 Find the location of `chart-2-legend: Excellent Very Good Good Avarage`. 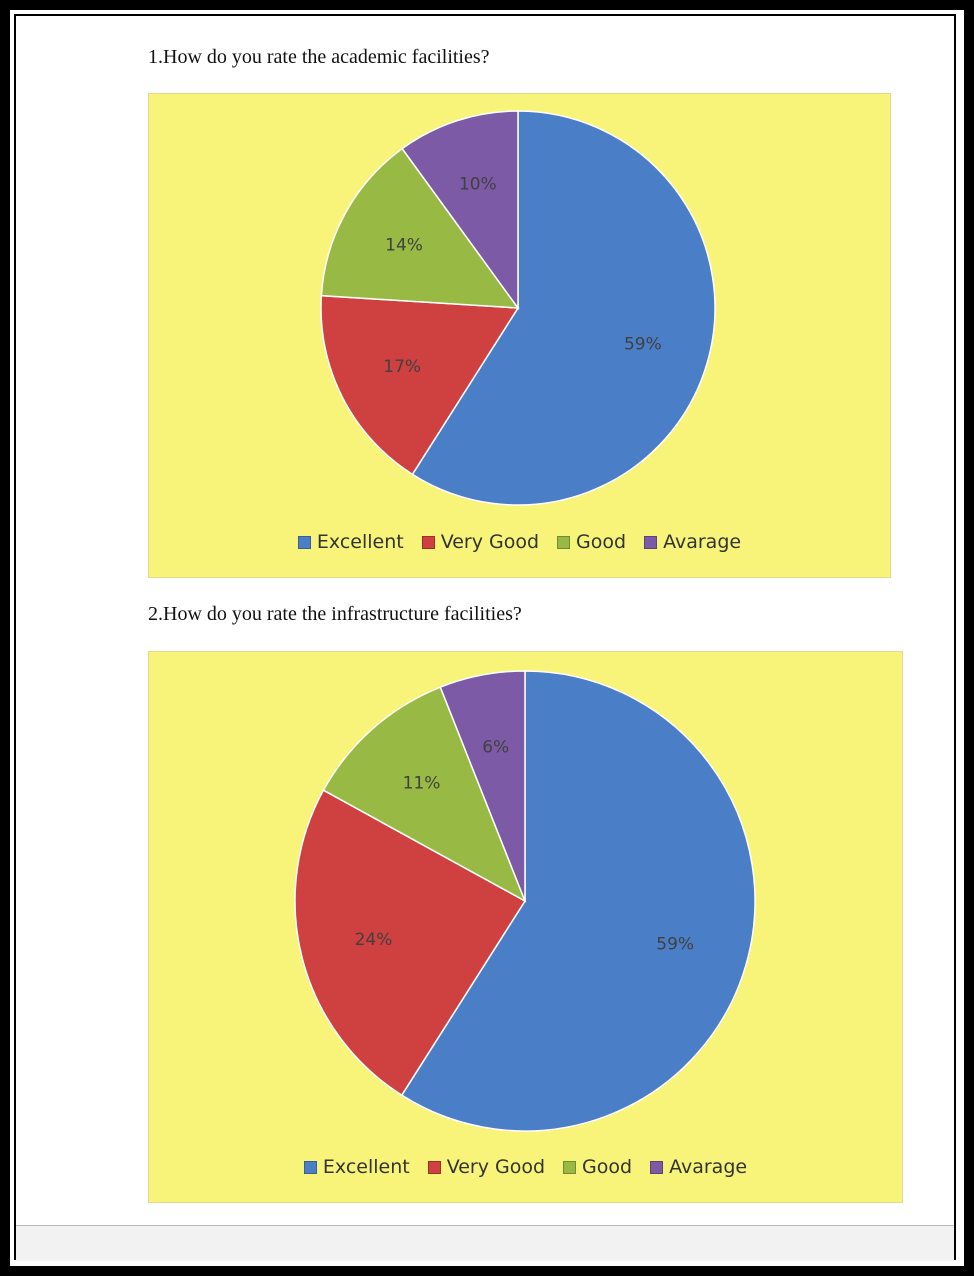

chart-2-legend: Excellent Very Good Good Avarage is located at coordinates (525, 1167).